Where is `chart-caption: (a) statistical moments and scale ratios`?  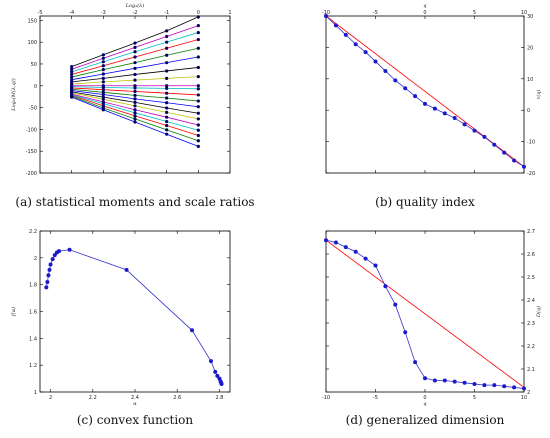
chart-caption: (a) statistical moments and scale ratios is located at coordinates (134, 202).